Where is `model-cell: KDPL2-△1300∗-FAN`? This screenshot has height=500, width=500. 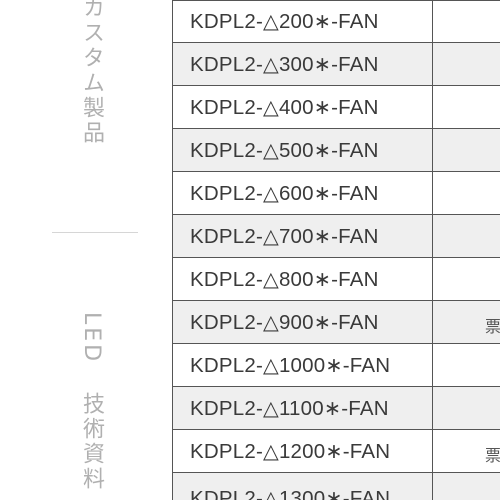 model-cell: KDPL2-△1300∗-FAN is located at coordinates (302, 486).